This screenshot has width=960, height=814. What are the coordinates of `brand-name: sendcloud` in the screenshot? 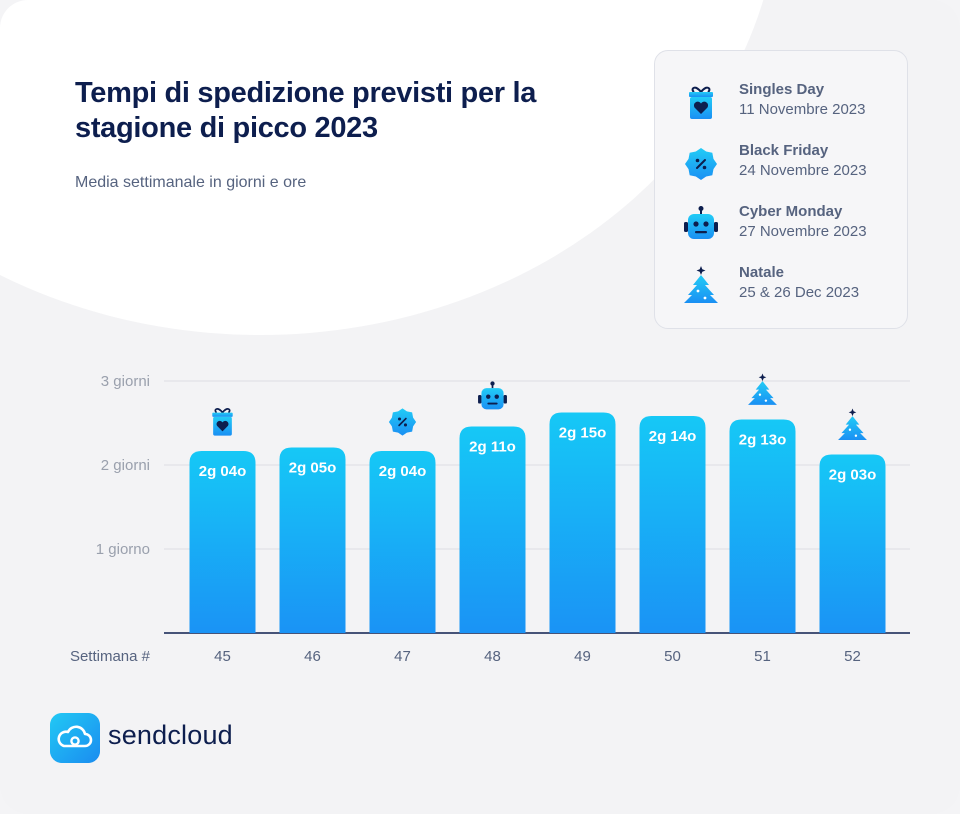 It's located at (170, 735).